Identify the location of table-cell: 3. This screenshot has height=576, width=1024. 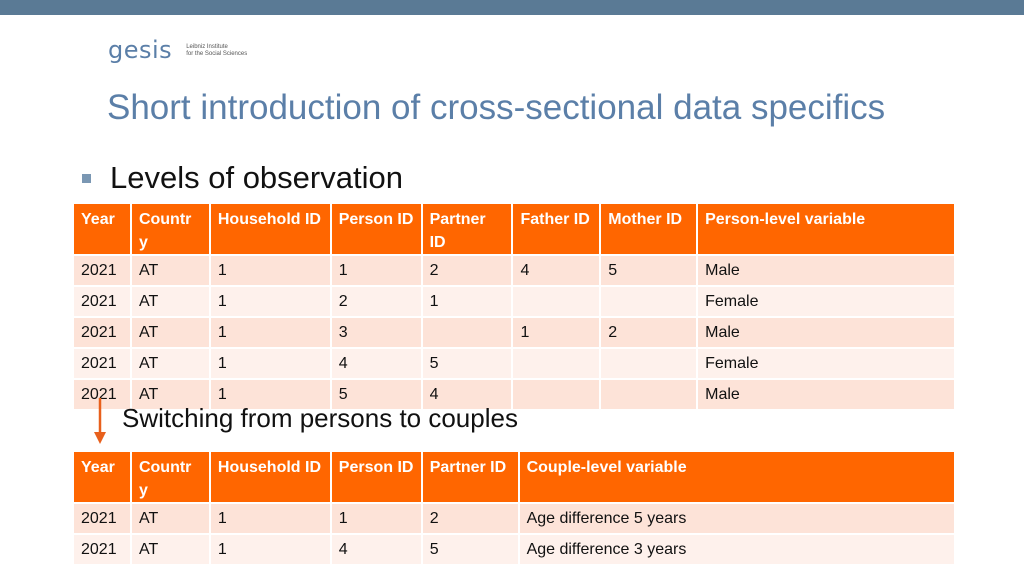
(376, 332).